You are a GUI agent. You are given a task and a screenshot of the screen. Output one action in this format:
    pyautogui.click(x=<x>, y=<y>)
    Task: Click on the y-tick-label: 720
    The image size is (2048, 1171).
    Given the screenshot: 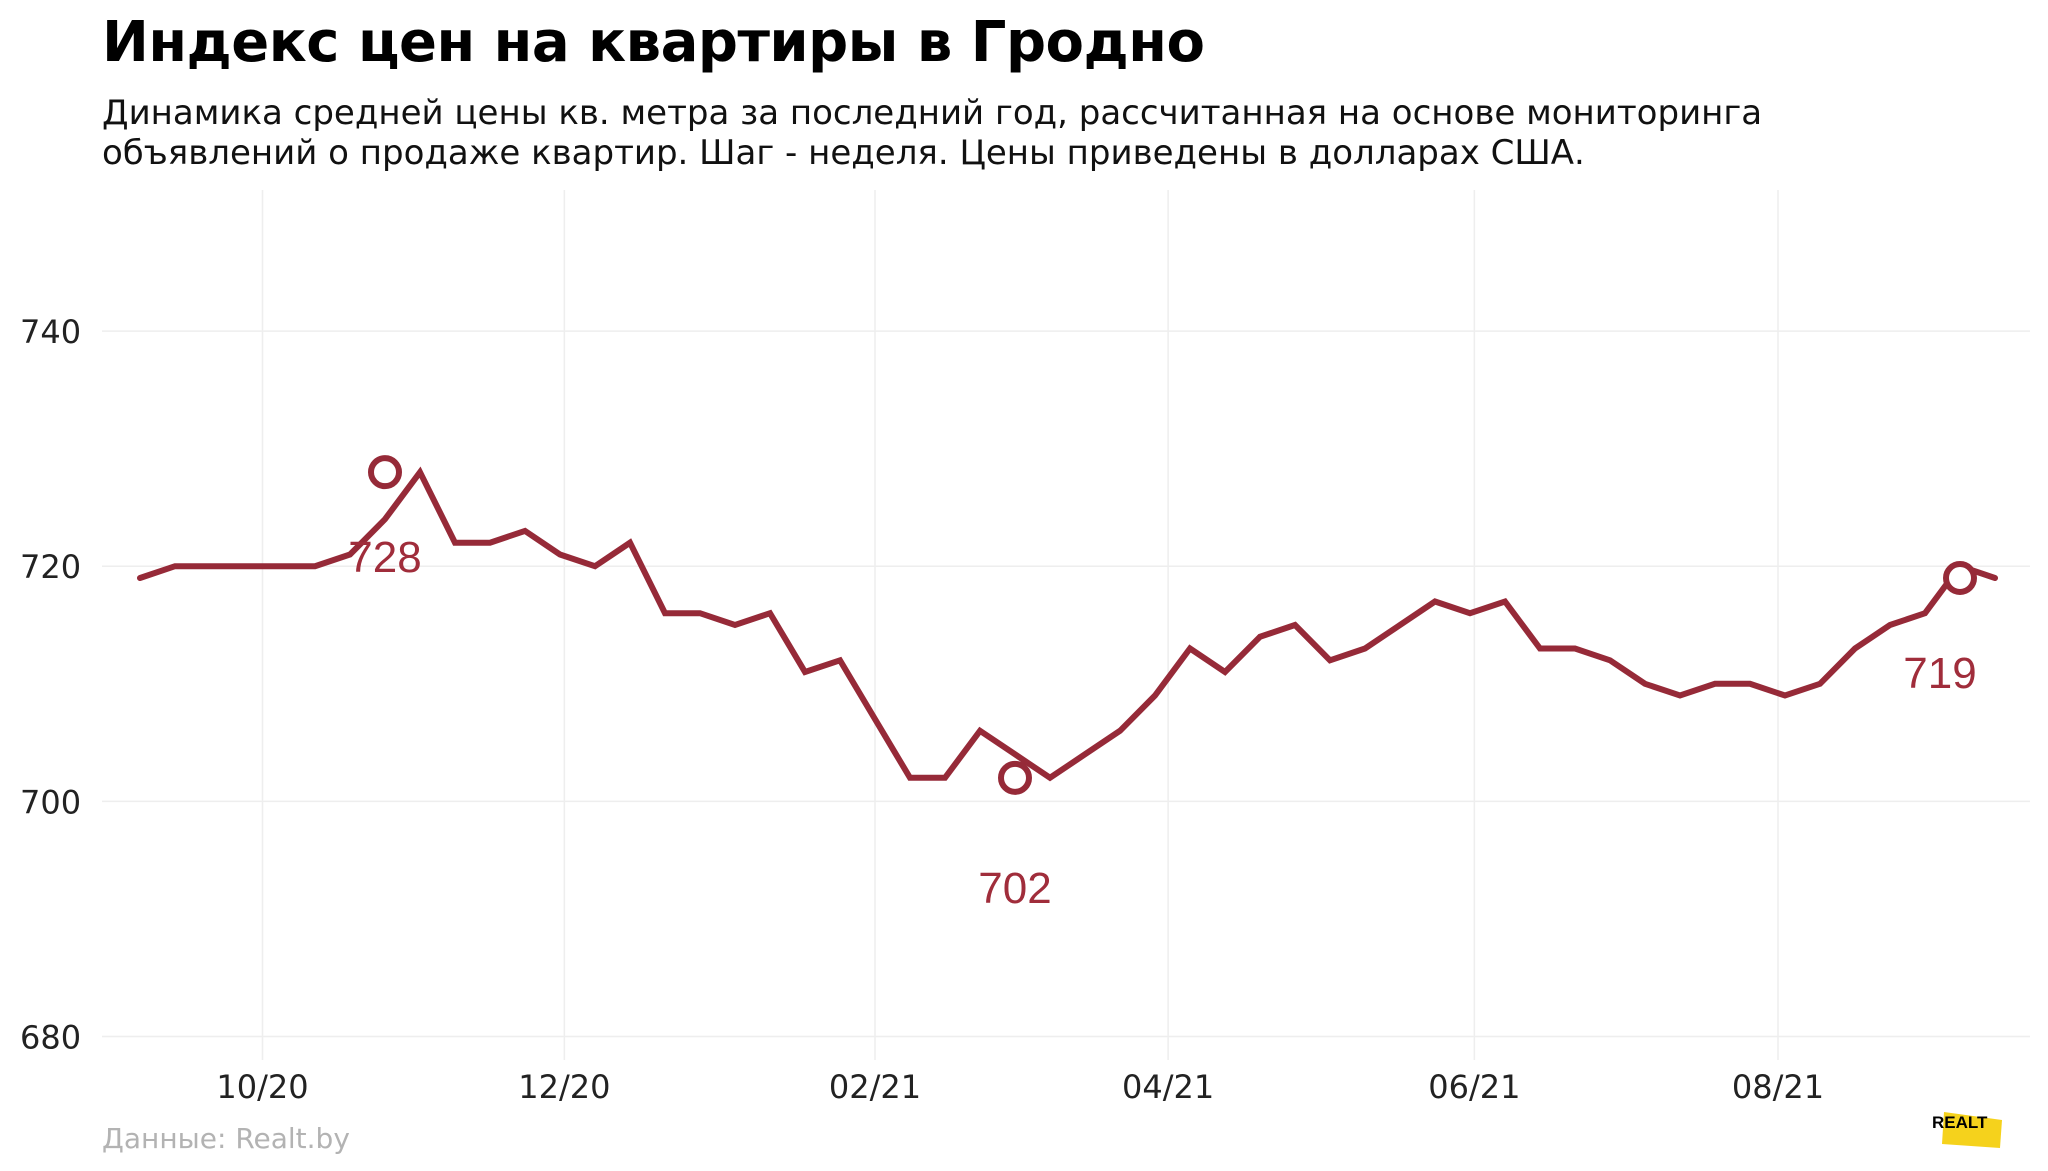 What is the action you would take?
    pyautogui.click(x=50, y=567)
    